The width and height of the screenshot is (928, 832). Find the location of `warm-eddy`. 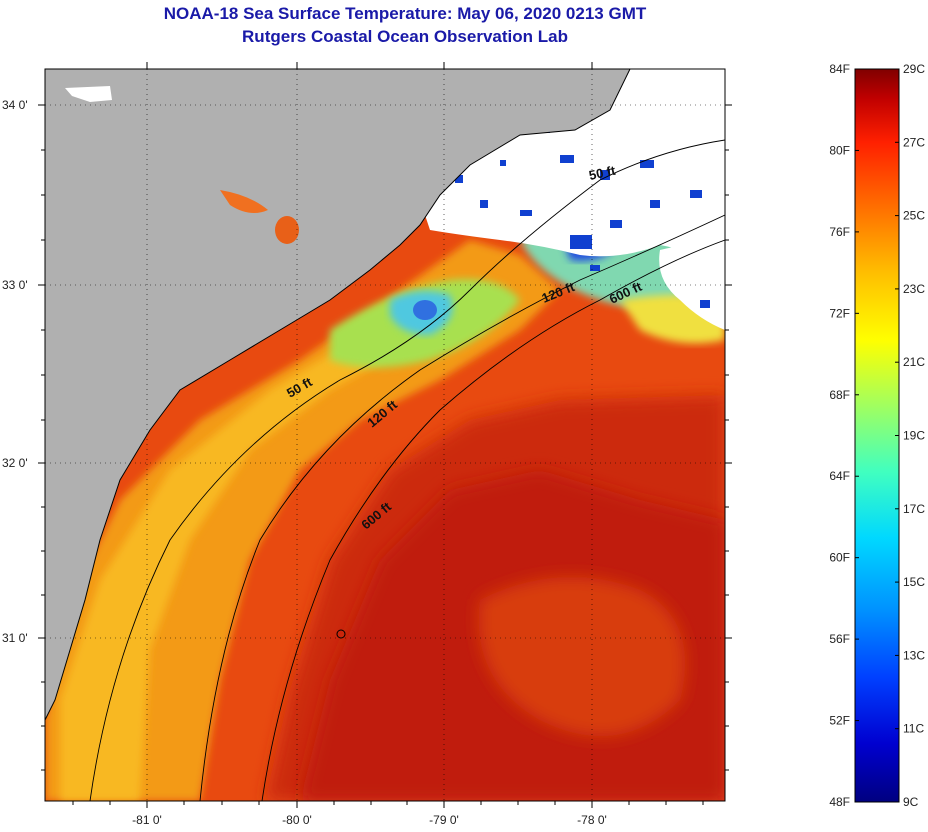

warm-eddy is located at coordinates (581, 656).